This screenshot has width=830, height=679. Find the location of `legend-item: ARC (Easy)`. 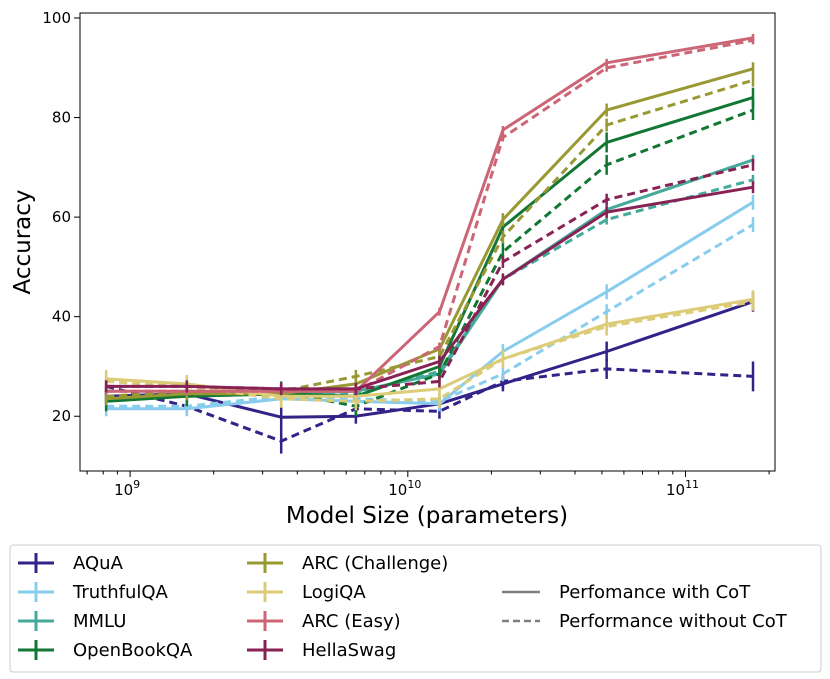

legend-item: ARC (Easy) is located at coordinates (324, 621).